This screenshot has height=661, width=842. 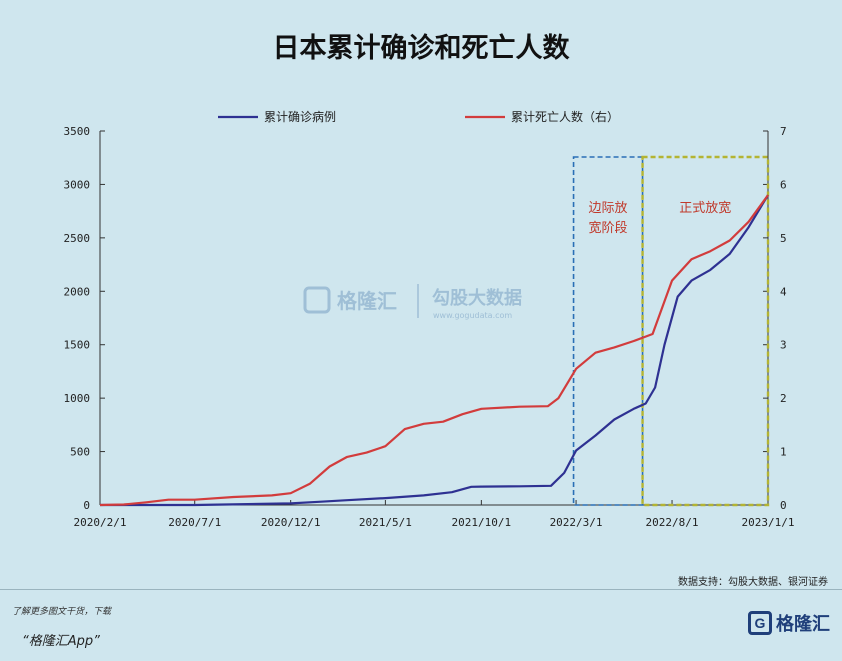 I want to click on y-right-tick-label: 4, so click(x=783, y=291).